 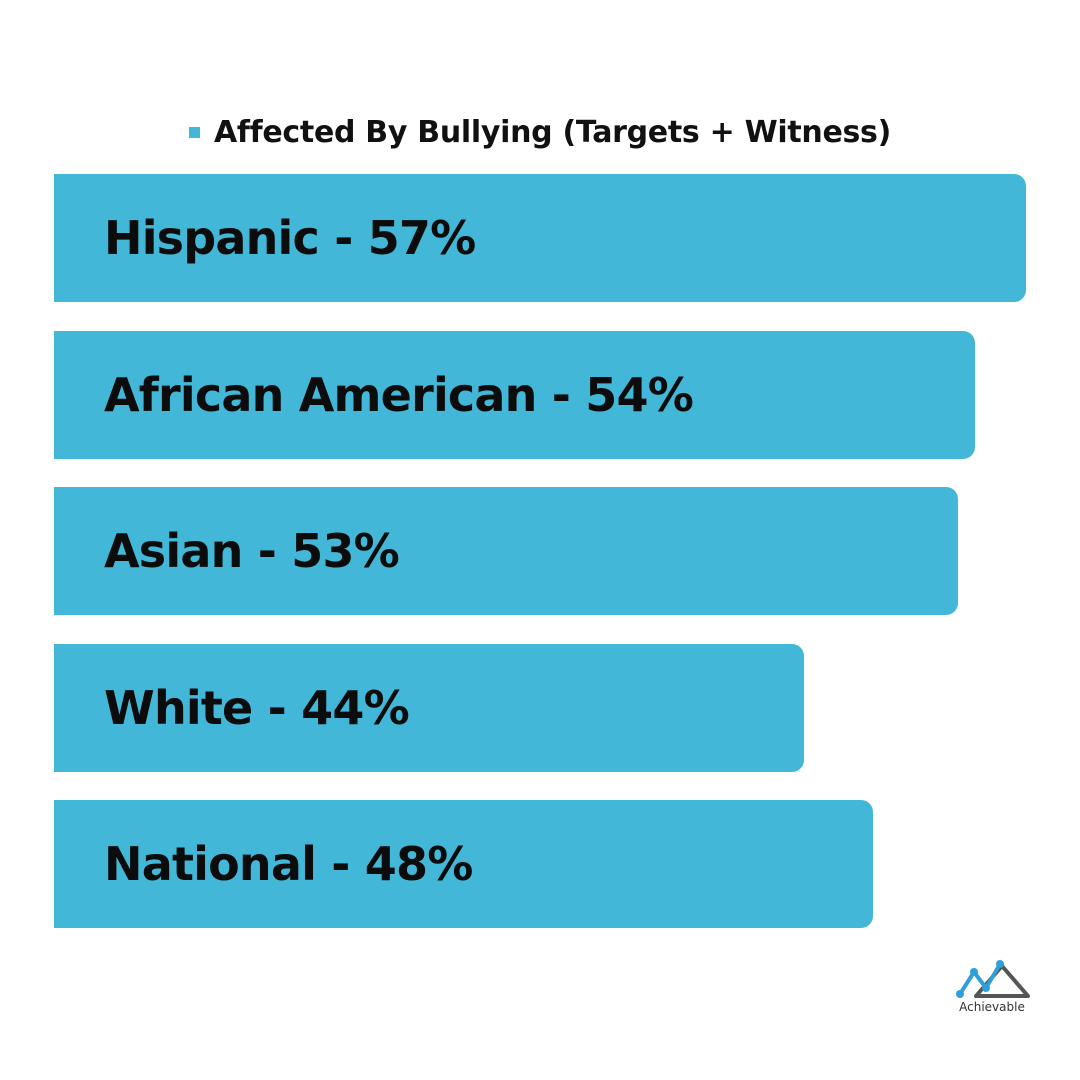 I want to click on achievable-logo: Achievable, so click(x=992, y=989).